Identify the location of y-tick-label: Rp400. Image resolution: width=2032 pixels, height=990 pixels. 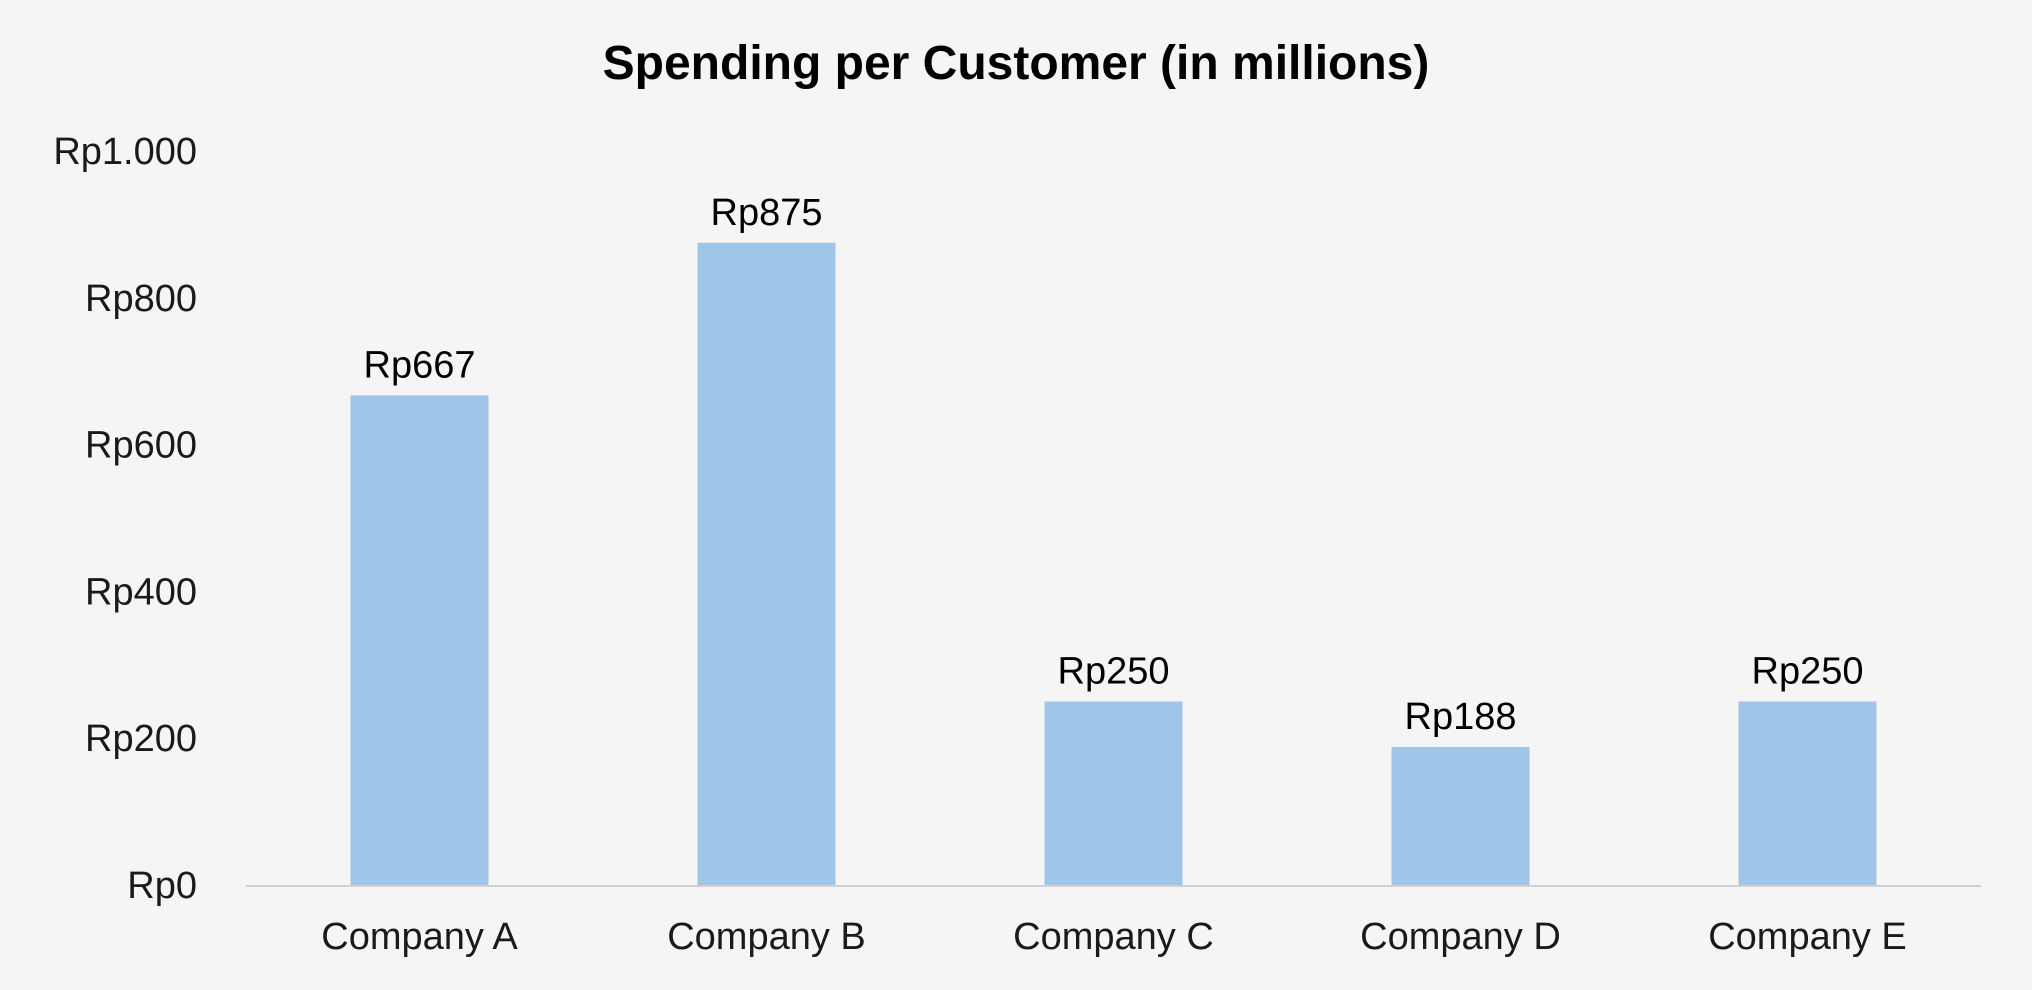
(141, 592).